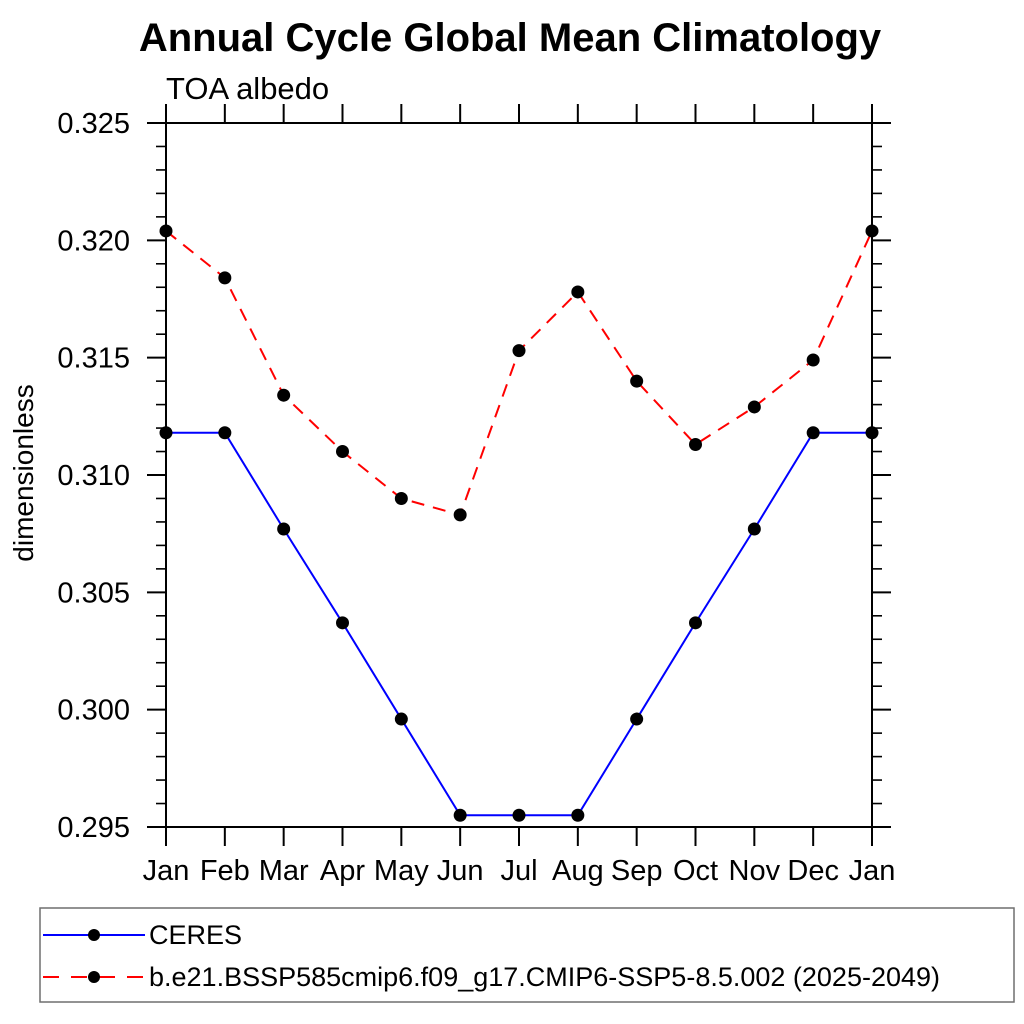 The image size is (1024, 1024). What do you see at coordinates (23, 472) in the screenshot?
I see `y-axis-label: dimensionless` at bounding box center [23, 472].